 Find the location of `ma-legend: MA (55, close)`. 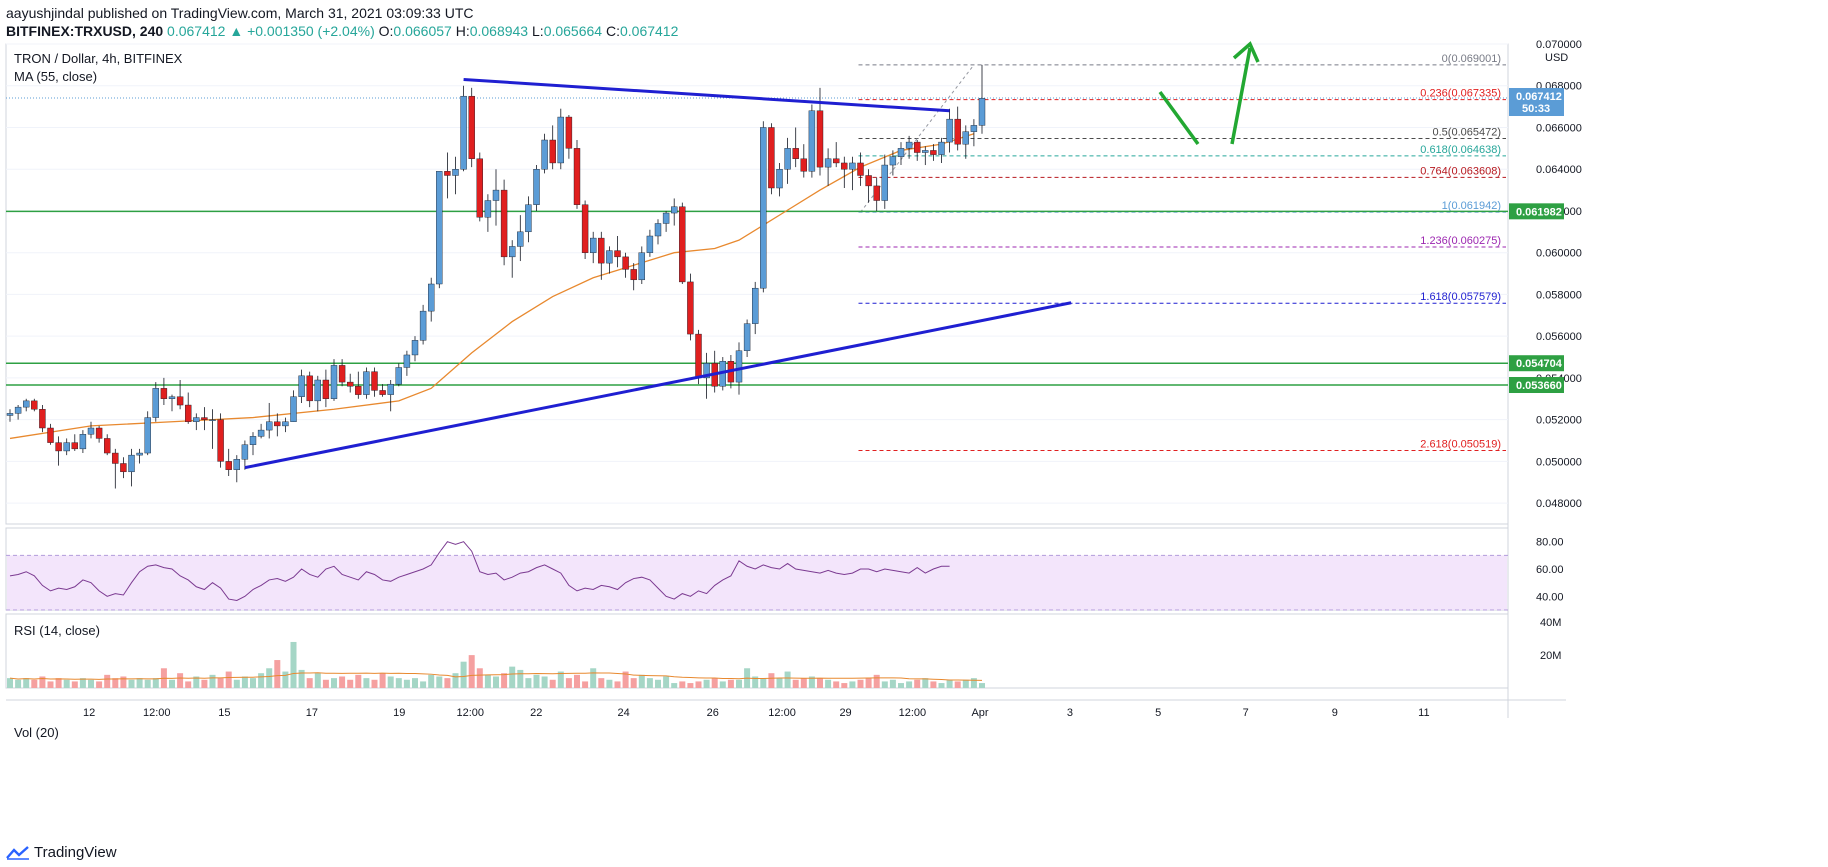

ma-legend: MA (55, close) is located at coordinates (55, 76).